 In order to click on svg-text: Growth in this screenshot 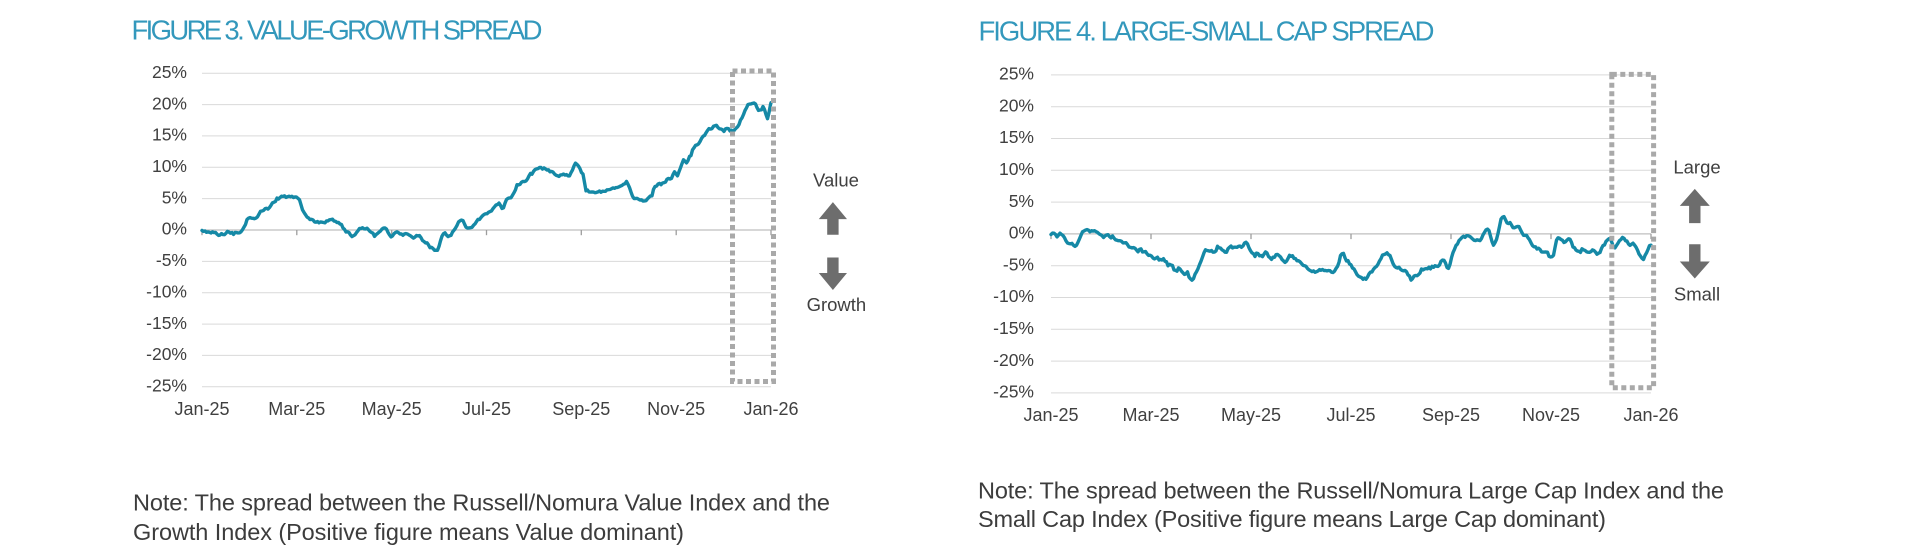, I will do `click(837, 304)`.